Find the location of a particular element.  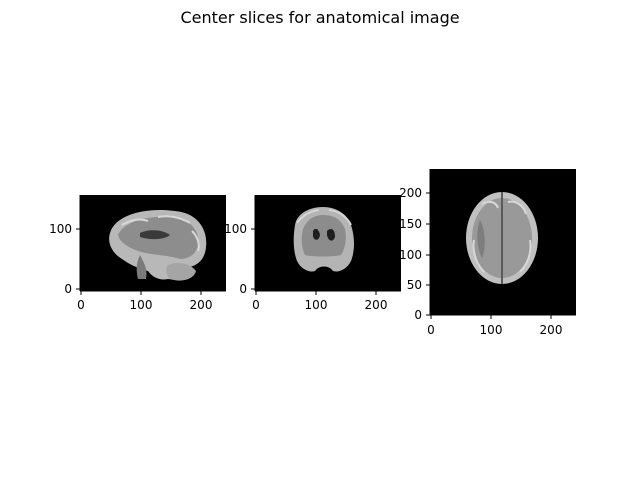

sagittal-slice-panel: 0 100 200 0 100 is located at coordinates (137, 253).